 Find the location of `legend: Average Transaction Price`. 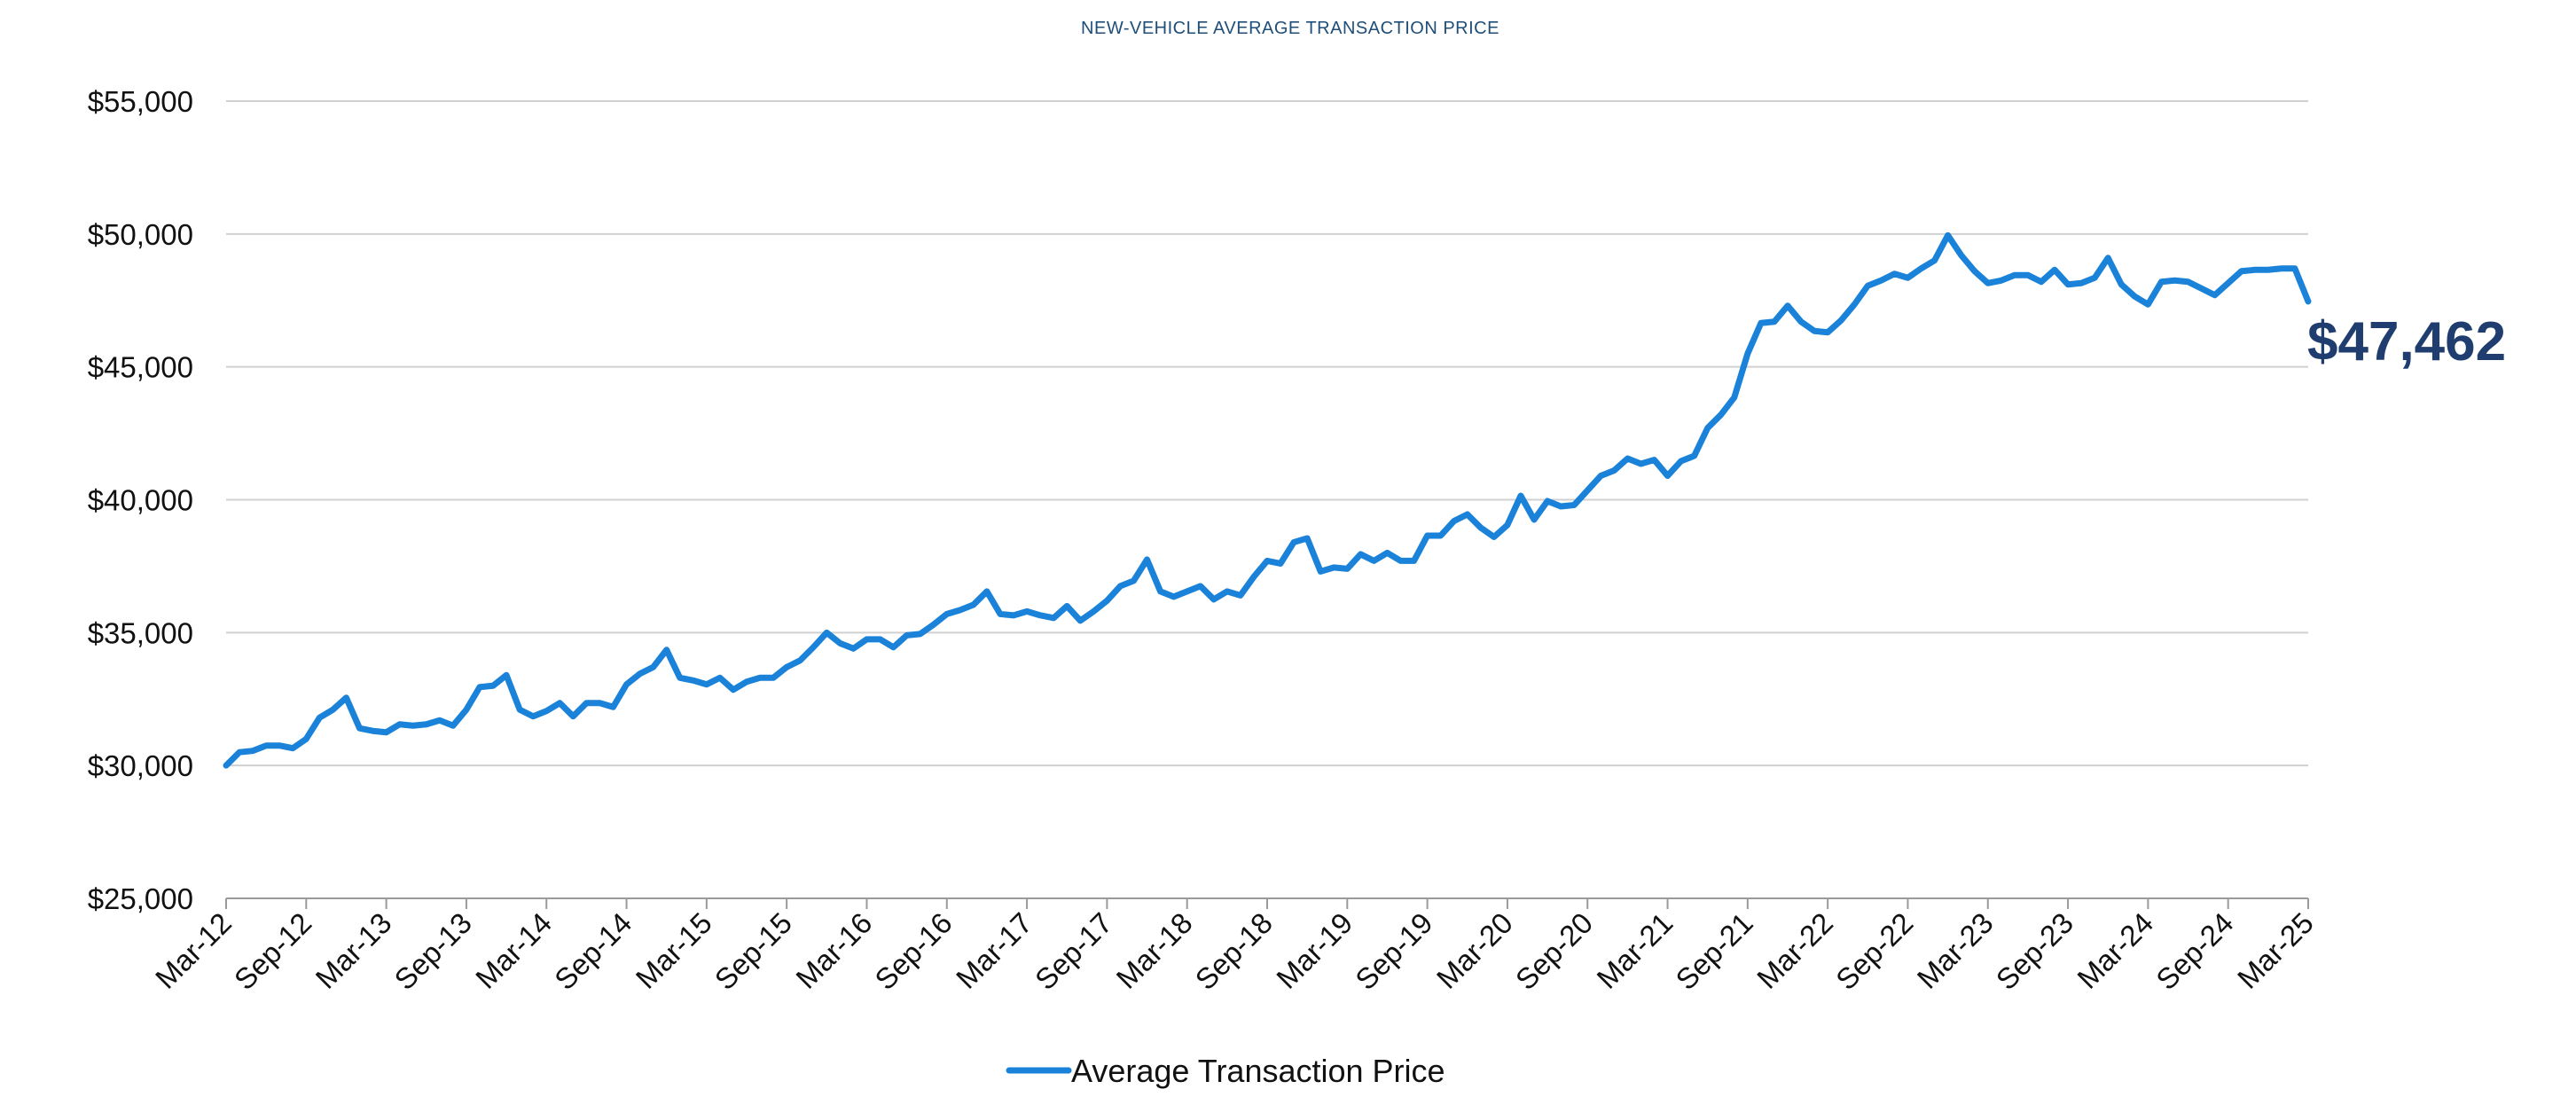

legend: Average Transaction Price is located at coordinates (1225, 1071).